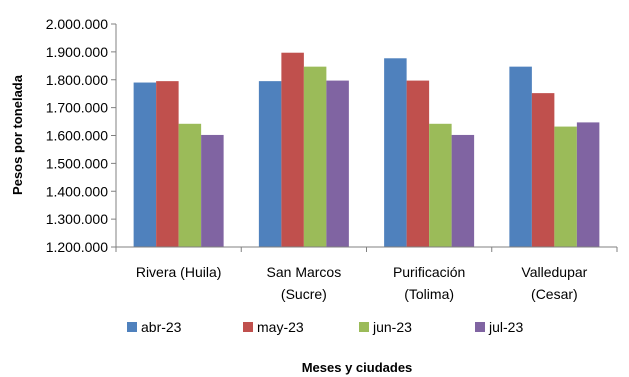 This screenshot has height=377, width=629. I want to click on category-label: San Marcos, so click(304, 272).